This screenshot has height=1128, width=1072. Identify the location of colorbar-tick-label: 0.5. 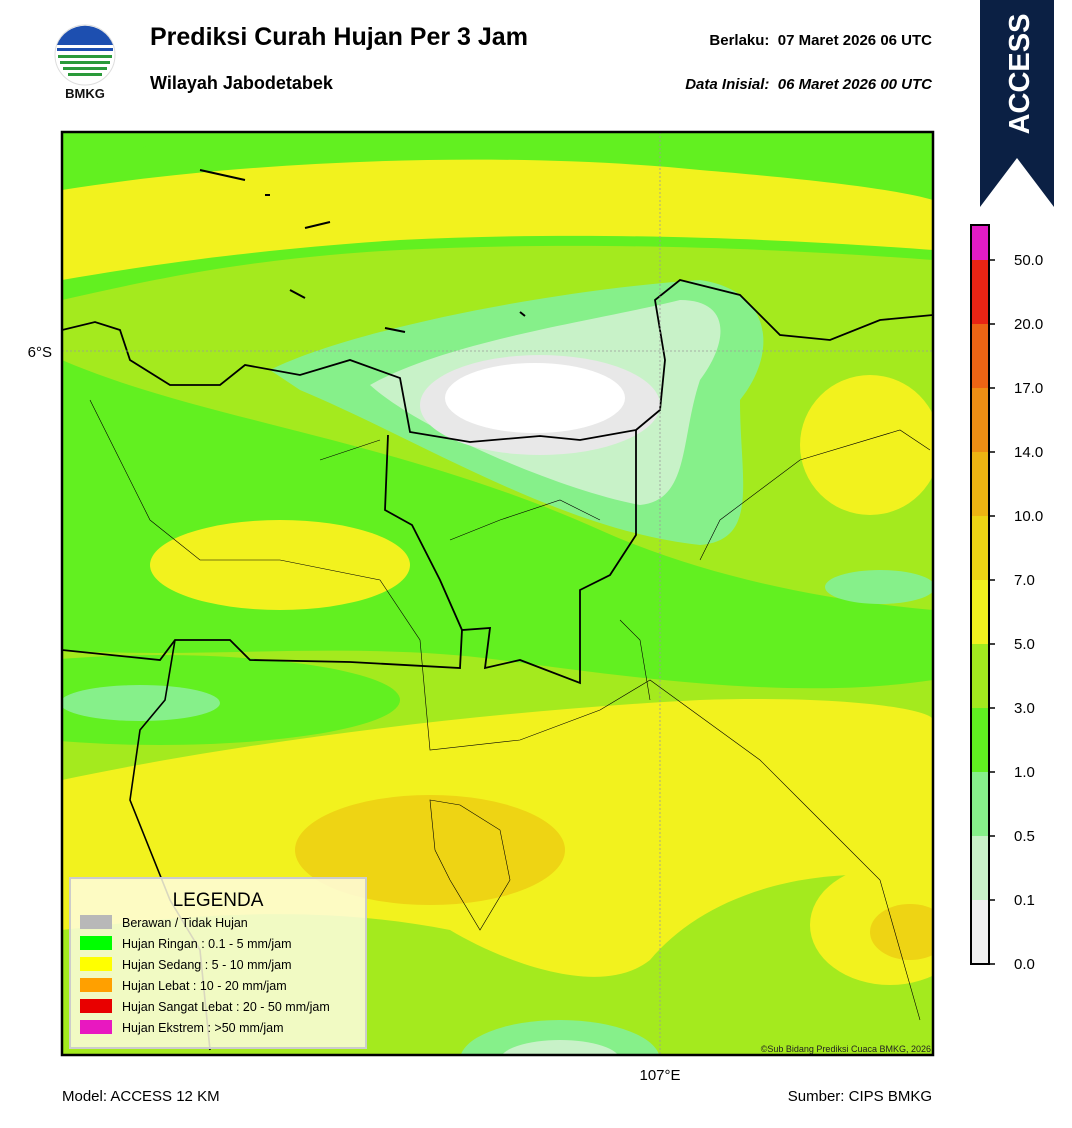
(1024, 836).